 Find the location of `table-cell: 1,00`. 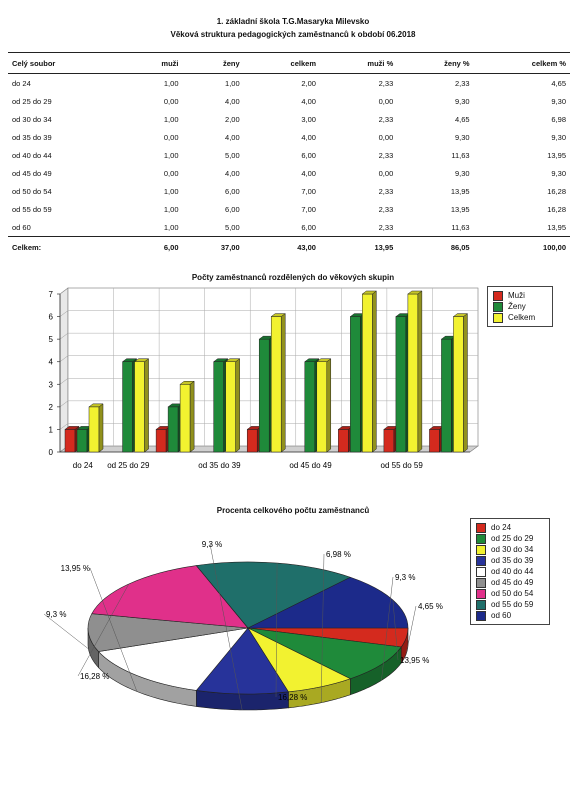

table-cell: 1,00 is located at coordinates (171, 191).